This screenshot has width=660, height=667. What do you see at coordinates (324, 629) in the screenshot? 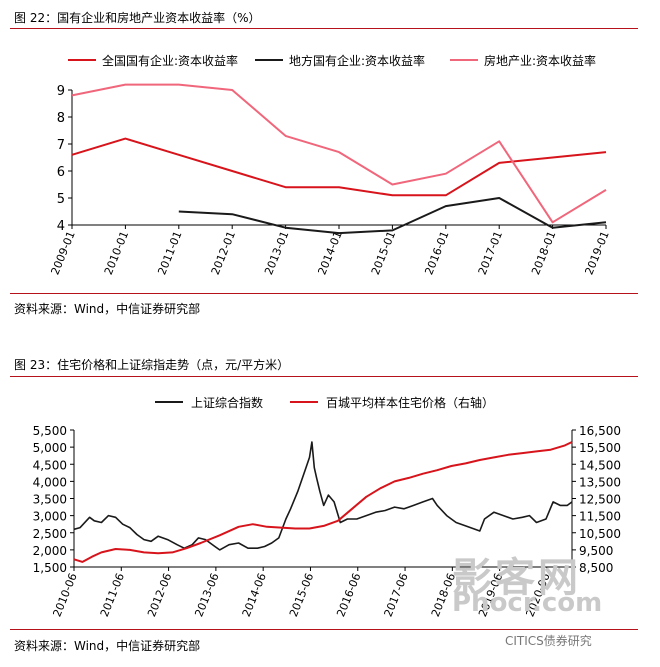
I see `figure2-bottom-rule` at bounding box center [324, 629].